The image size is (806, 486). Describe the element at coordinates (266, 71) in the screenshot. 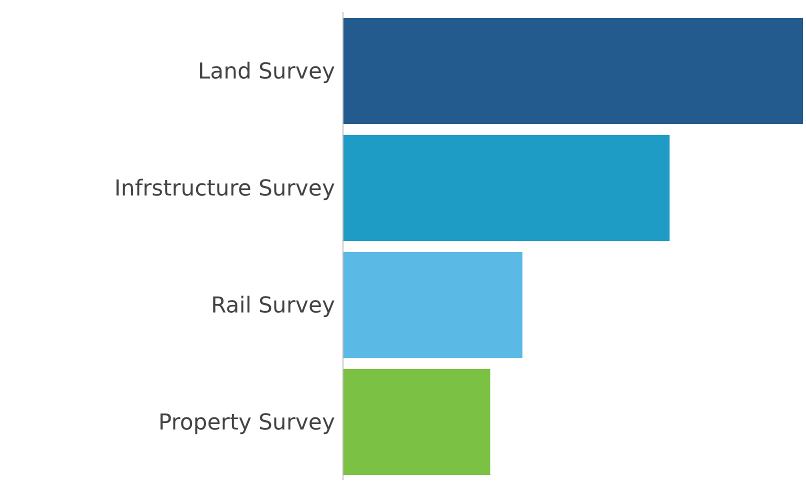

I see `y-tick-label: Land Survey` at that location.